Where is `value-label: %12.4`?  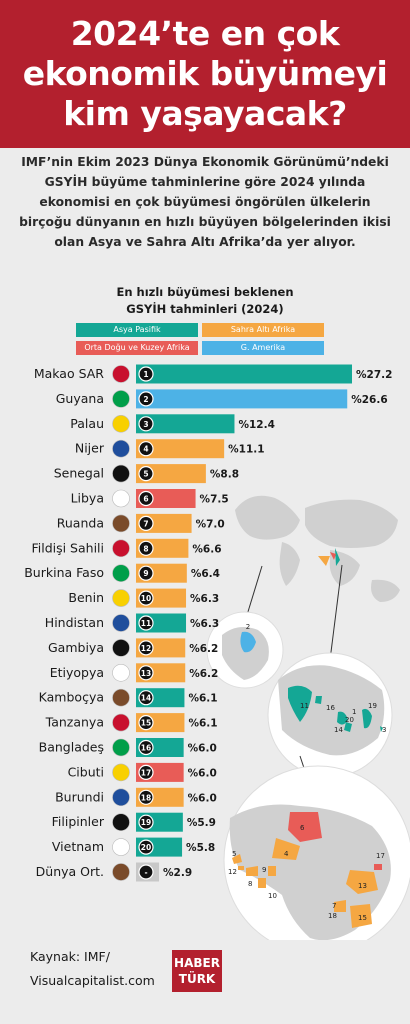 value-label: %12.4 is located at coordinates (256, 425).